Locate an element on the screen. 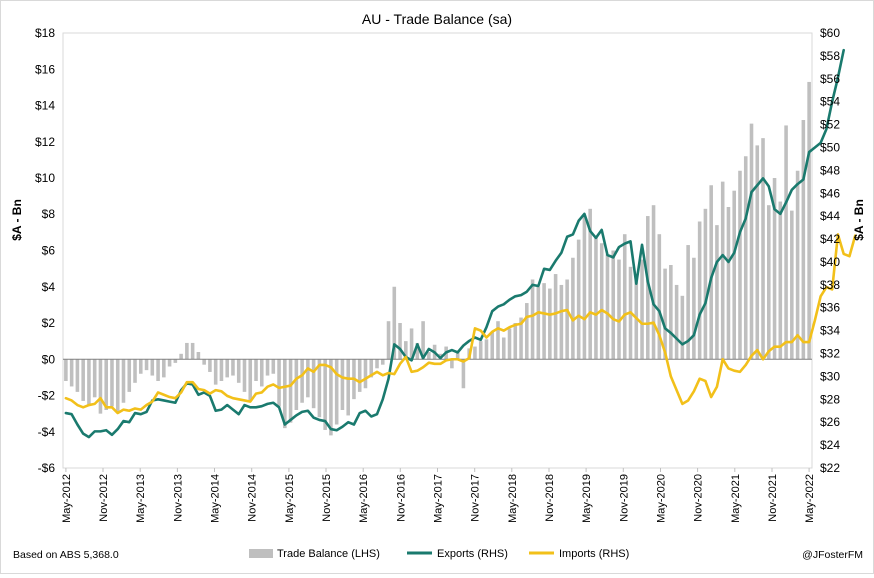  right-tick-label: $52 is located at coordinates (830, 125).